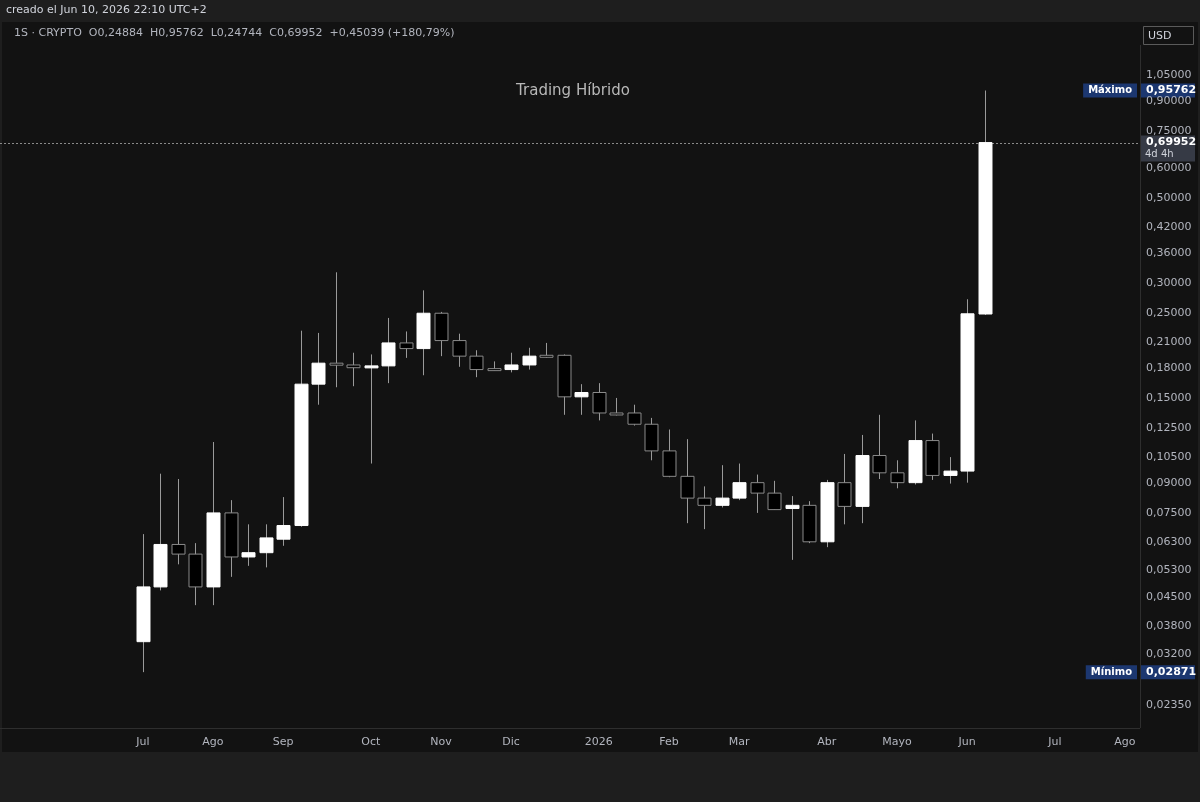  I want to click on y-tick-label: 0,36000, so click(1169, 252).